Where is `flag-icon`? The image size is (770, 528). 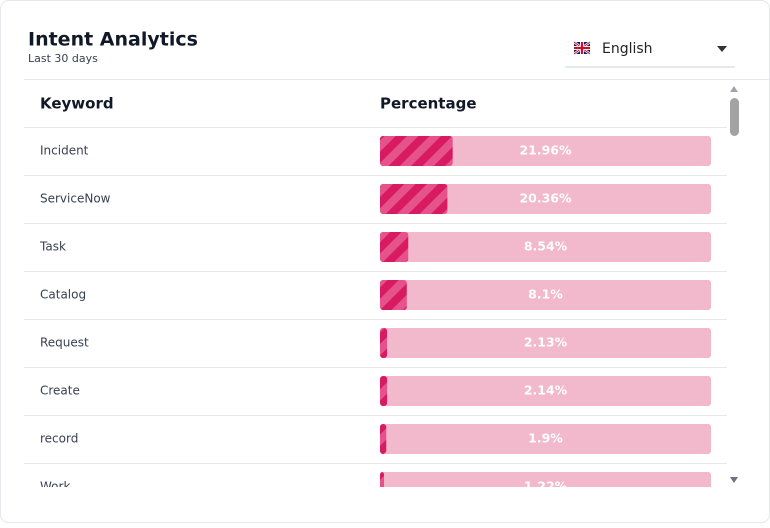 flag-icon is located at coordinates (582, 48).